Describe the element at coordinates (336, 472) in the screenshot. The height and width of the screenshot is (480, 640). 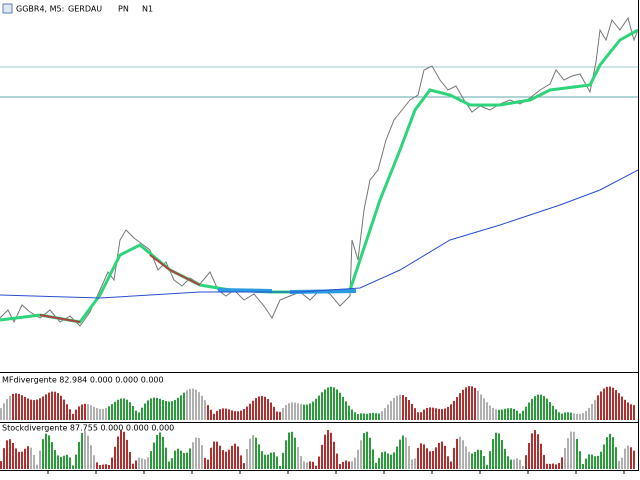
I see `time-ticks` at that location.